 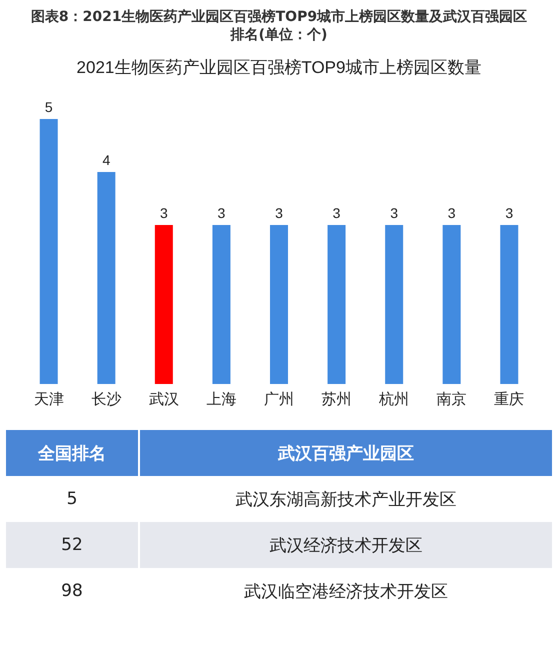 I want to click on x-tick-label: 南京, so click(x=451, y=399).